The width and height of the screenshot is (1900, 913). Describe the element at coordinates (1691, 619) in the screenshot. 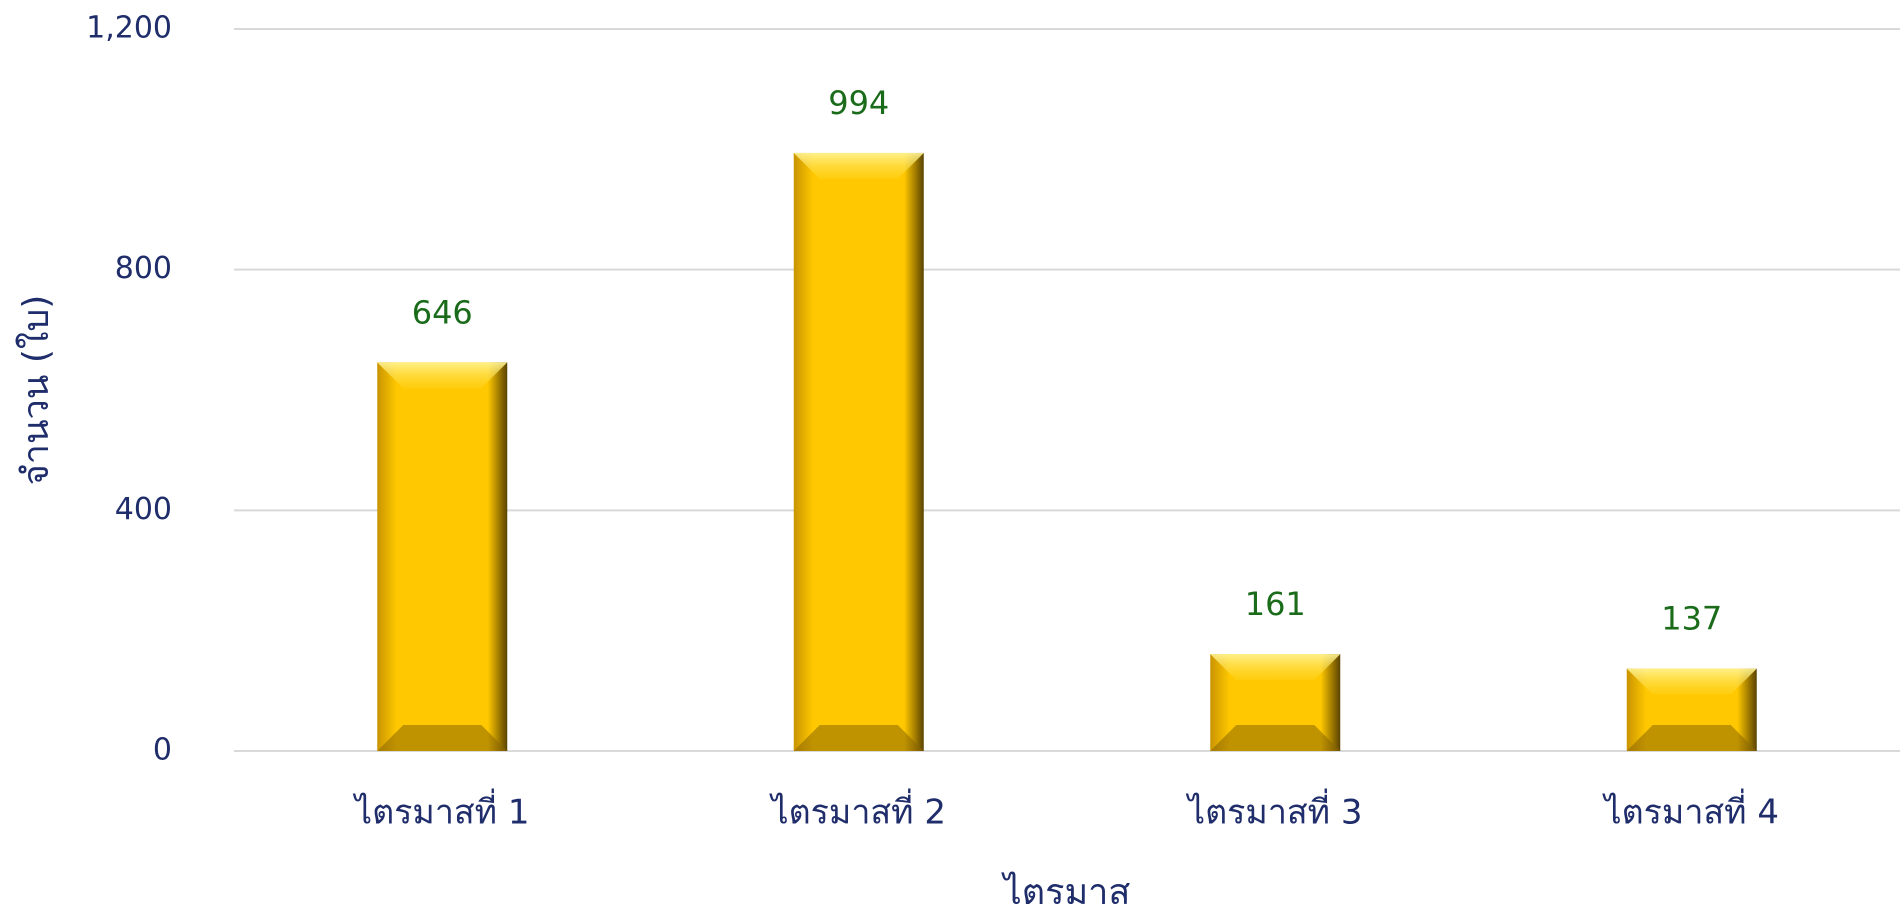

I see `value-label: 137` at that location.